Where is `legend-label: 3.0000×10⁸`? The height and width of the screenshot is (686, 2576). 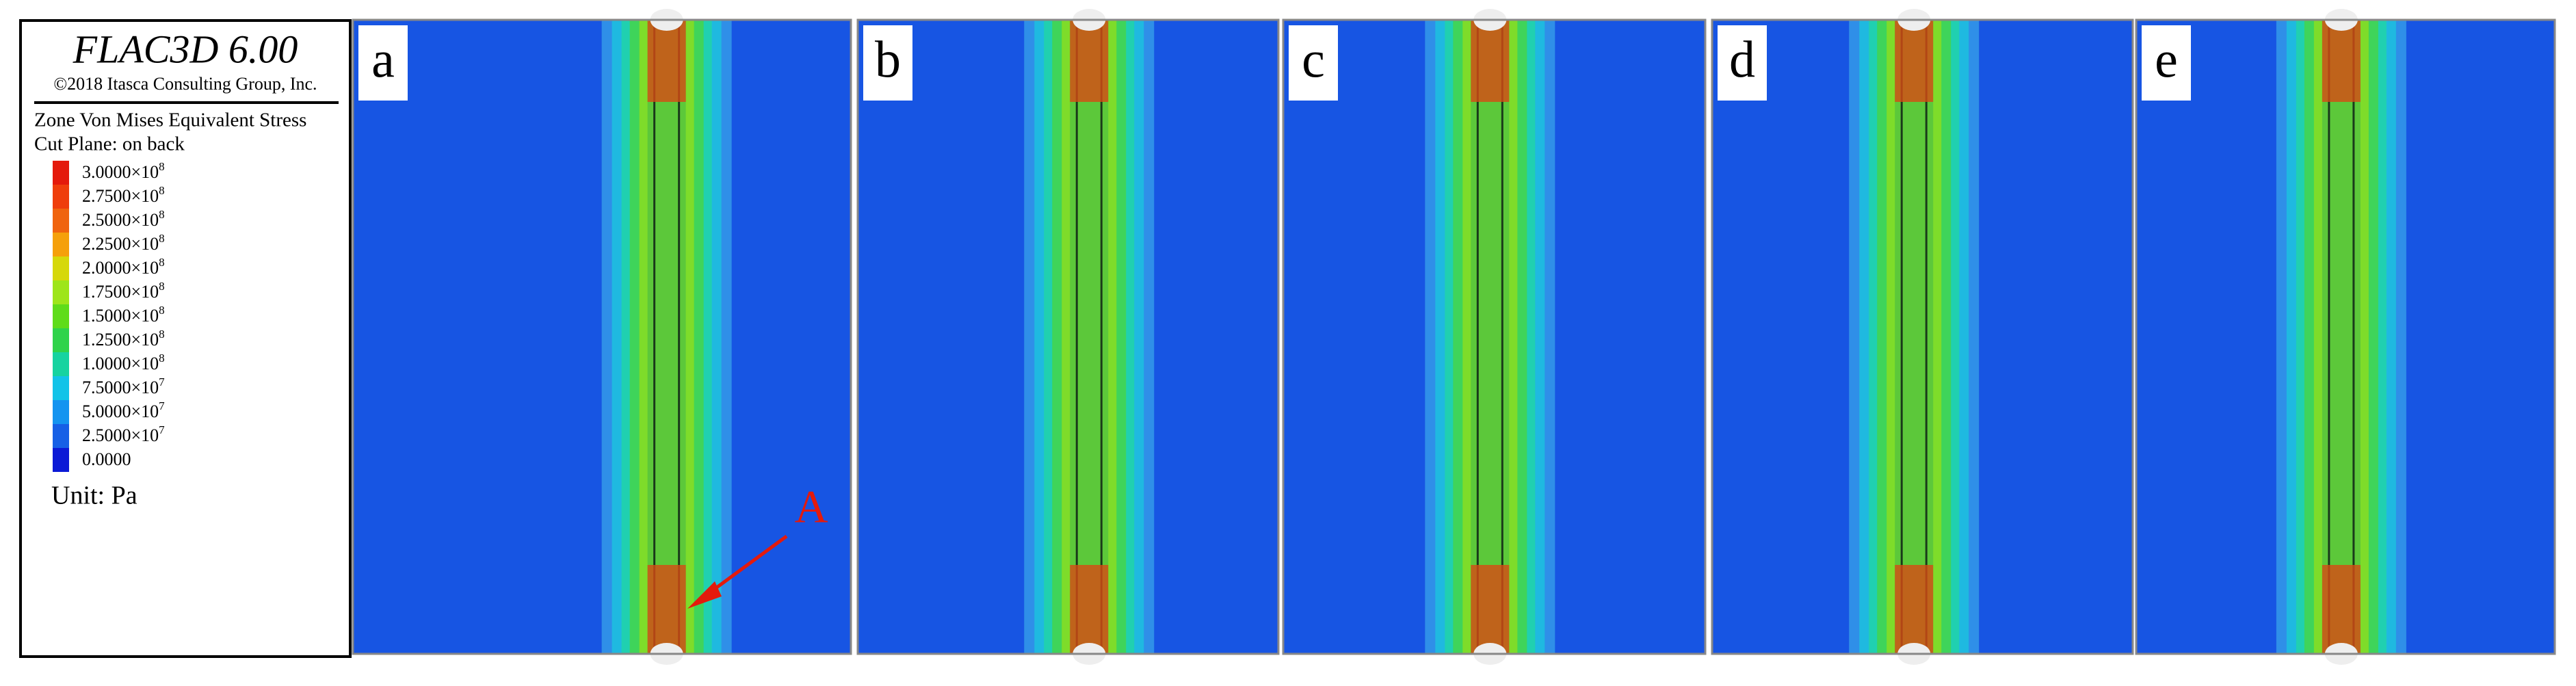 legend-label: 3.0000×10⁸ is located at coordinates (123, 171).